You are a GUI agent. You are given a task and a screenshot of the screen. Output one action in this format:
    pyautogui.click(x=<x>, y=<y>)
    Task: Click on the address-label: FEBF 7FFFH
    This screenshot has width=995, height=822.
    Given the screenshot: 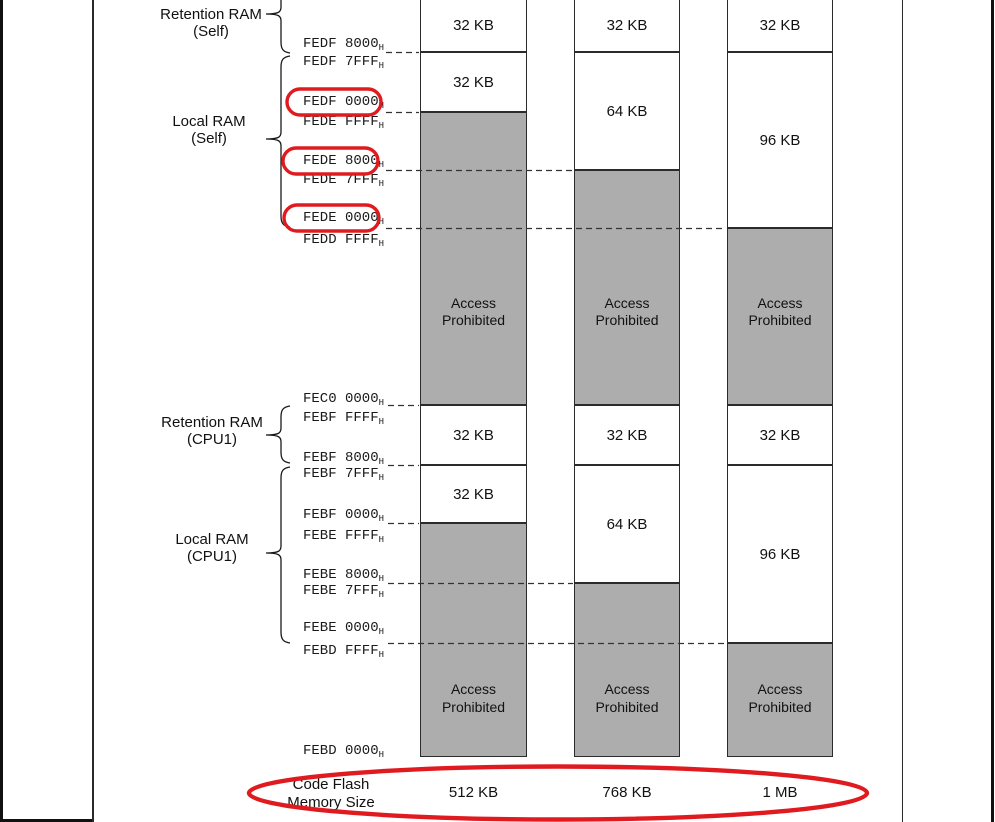 What is the action you would take?
    pyautogui.click(x=344, y=474)
    